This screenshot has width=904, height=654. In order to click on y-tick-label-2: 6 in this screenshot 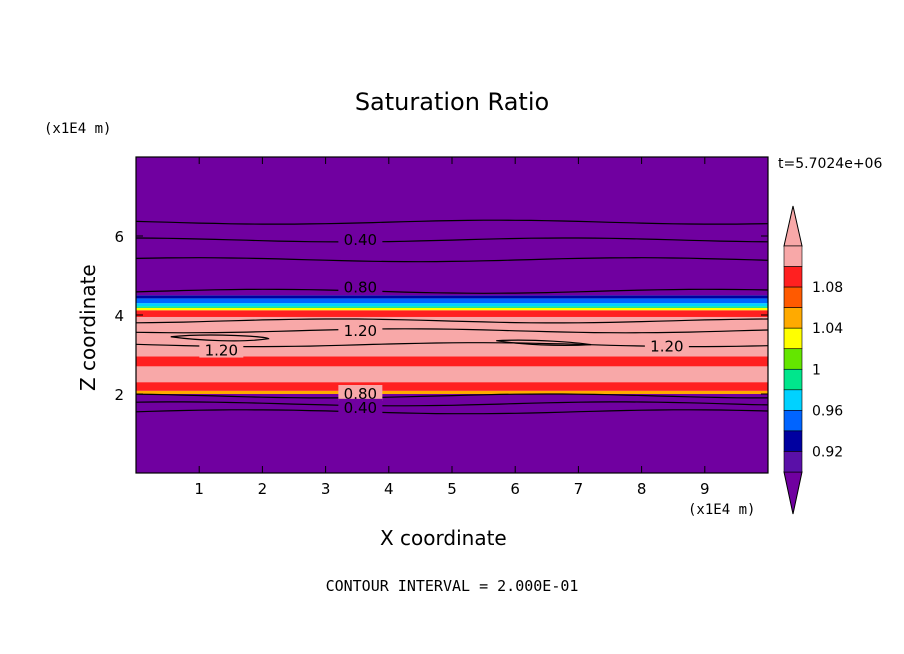, I will do `click(119, 237)`.